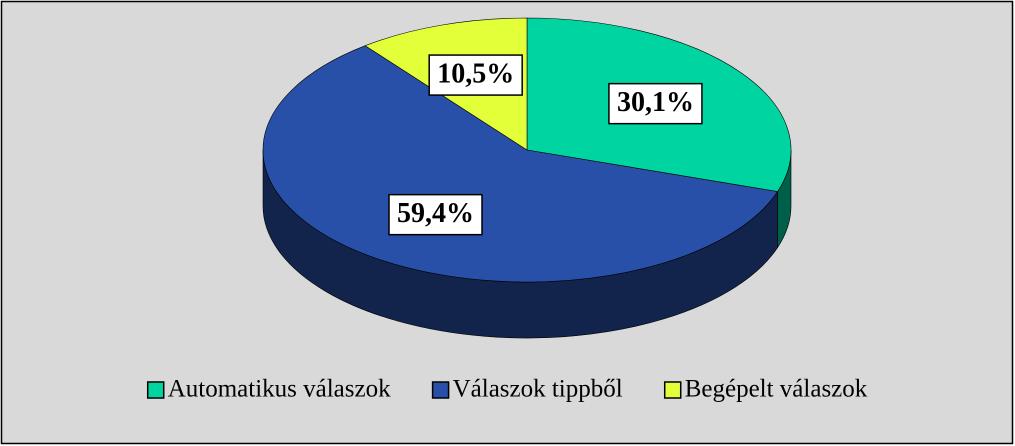 The image size is (1015, 446). I want to click on legend-label: Automatikus válaszok, so click(279, 389).